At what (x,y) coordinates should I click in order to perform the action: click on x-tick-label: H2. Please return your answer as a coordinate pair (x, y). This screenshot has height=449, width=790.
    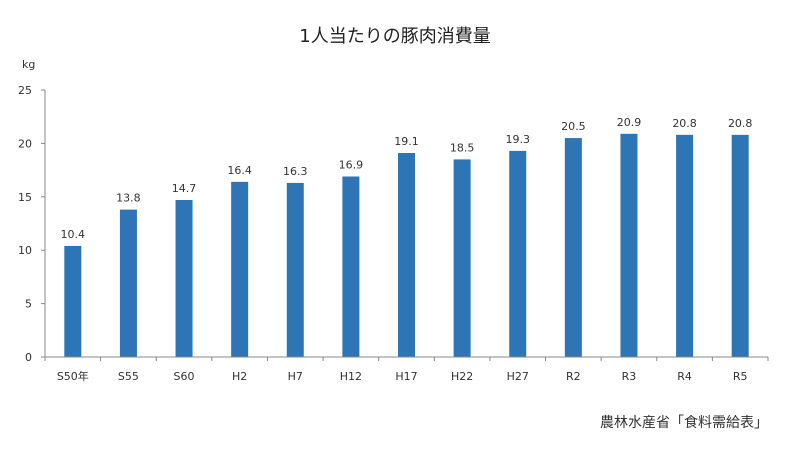
    Looking at the image, I should click on (239, 376).